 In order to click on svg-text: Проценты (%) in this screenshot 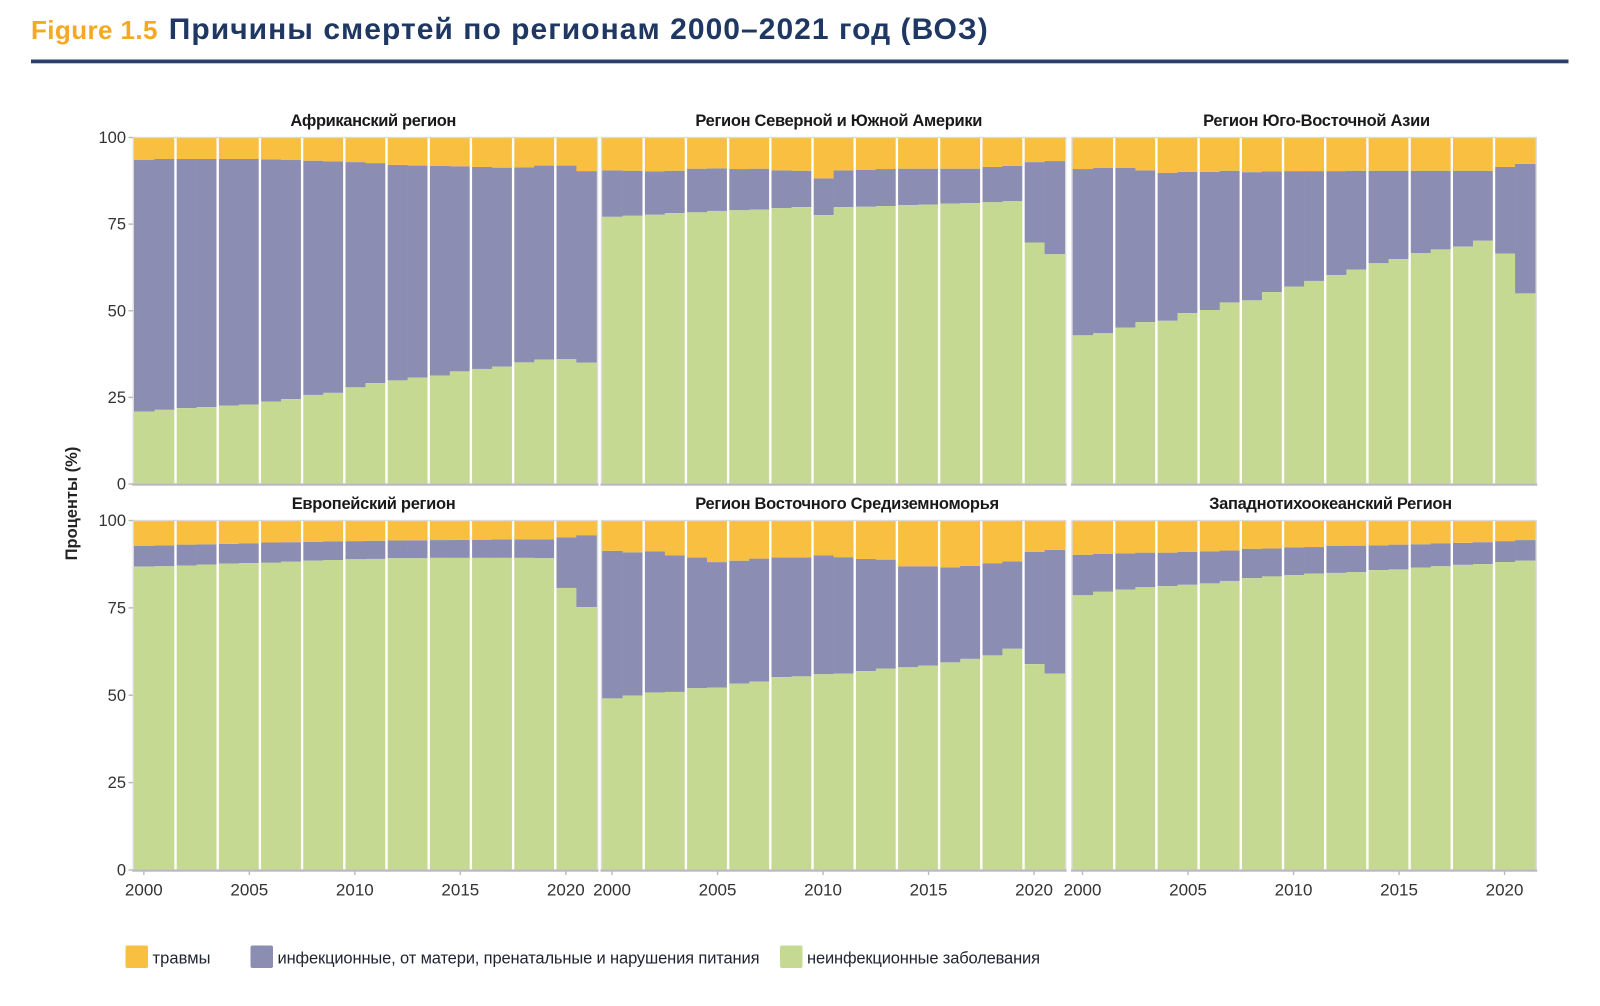, I will do `click(72, 504)`.